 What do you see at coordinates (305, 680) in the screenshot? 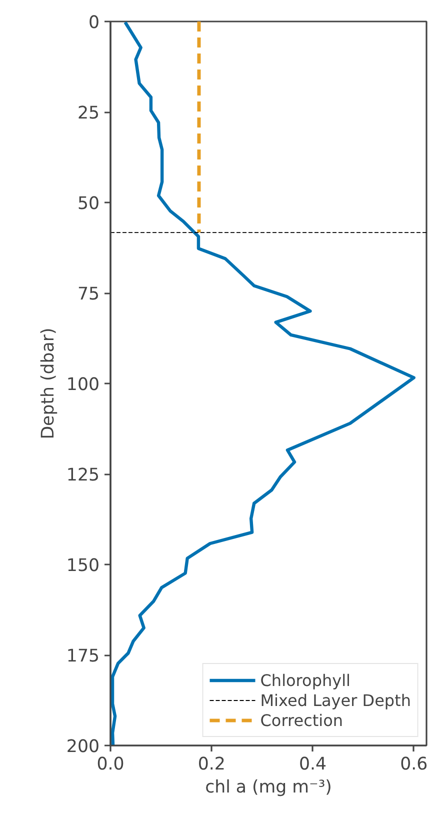
I see `legend-label: Chlorophyll` at bounding box center [305, 680].